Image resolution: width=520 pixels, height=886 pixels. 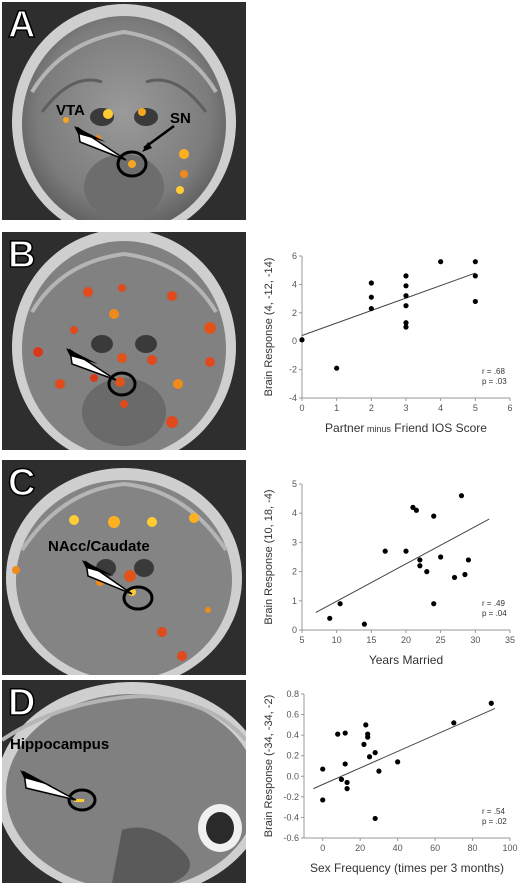 What do you see at coordinates (405, 408) in the screenshot?
I see `x-tick-label: 3` at bounding box center [405, 408].